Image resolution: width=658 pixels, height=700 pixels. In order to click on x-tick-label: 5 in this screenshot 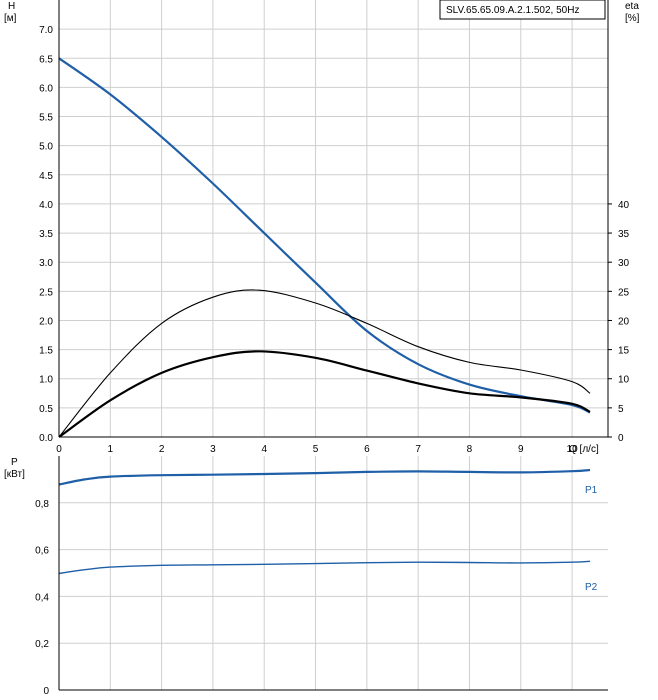, I will do `click(316, 449)`.